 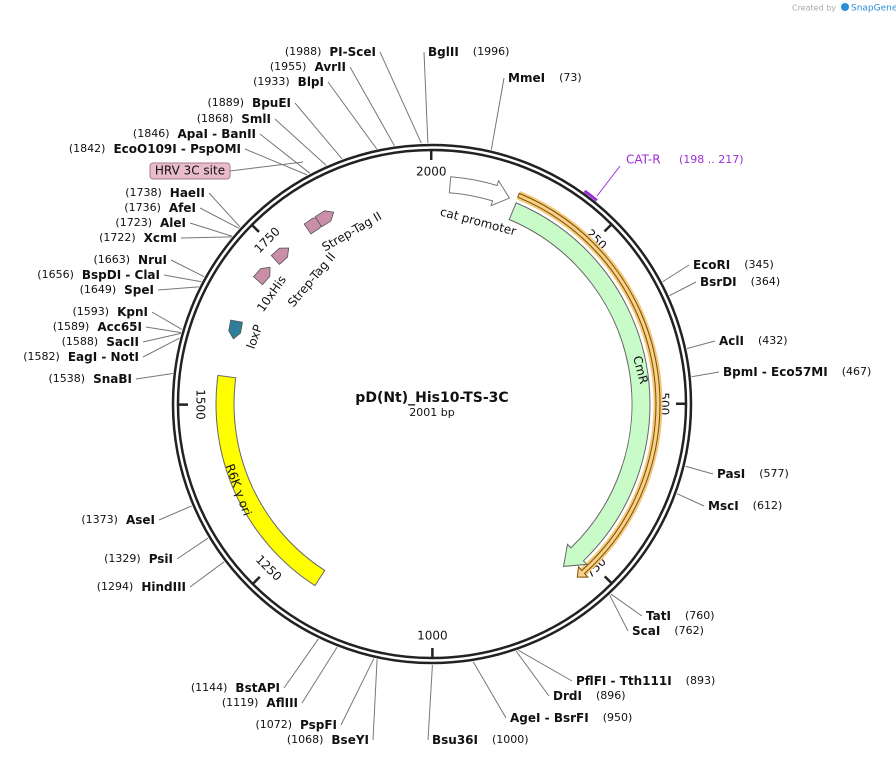 I want to click on site-label: ScaI (762), so click(x=668, y=631).